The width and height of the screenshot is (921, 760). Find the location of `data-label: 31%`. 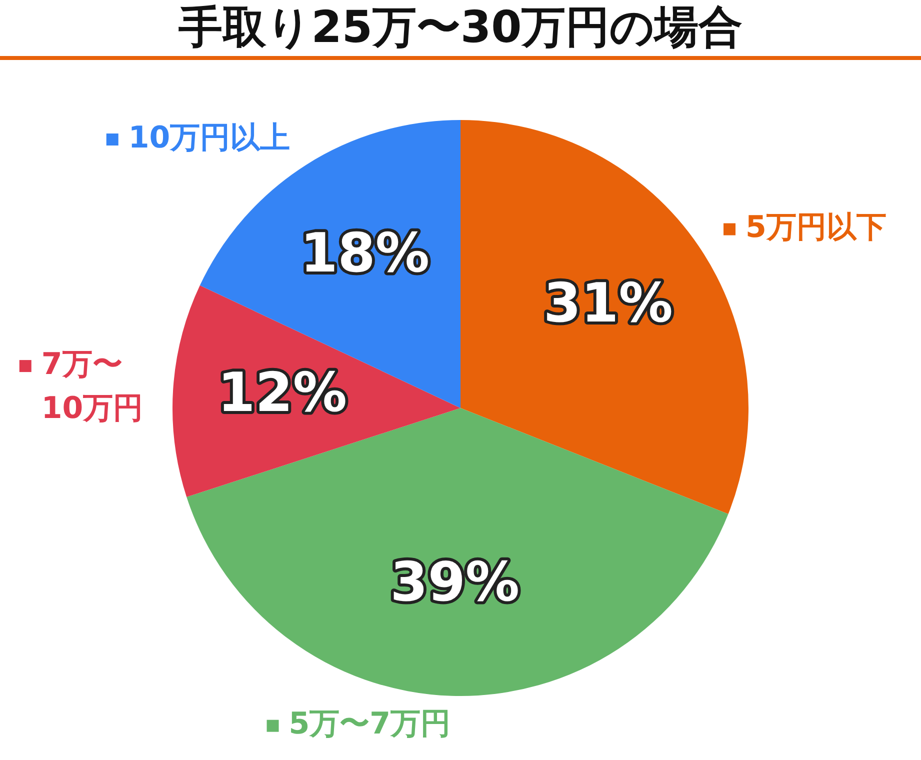

data-label: 31% is located at coordinates (608, 303).